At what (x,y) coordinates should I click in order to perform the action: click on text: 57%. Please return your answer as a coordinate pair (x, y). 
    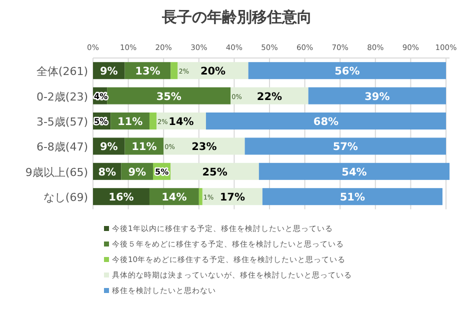
    Looking at the image, I should click on (345, 147).